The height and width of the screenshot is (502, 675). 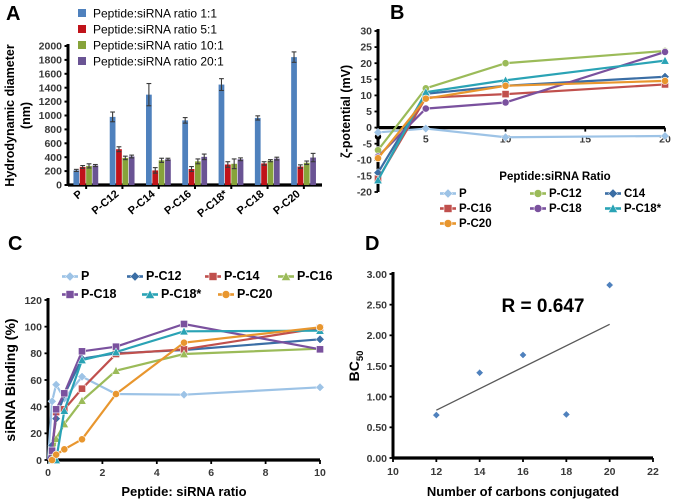 What do you see at coordinates (369, 128) in the screenshot?
I see `panel-b-y-tick-label: 0` at bounding box center [369, 128].